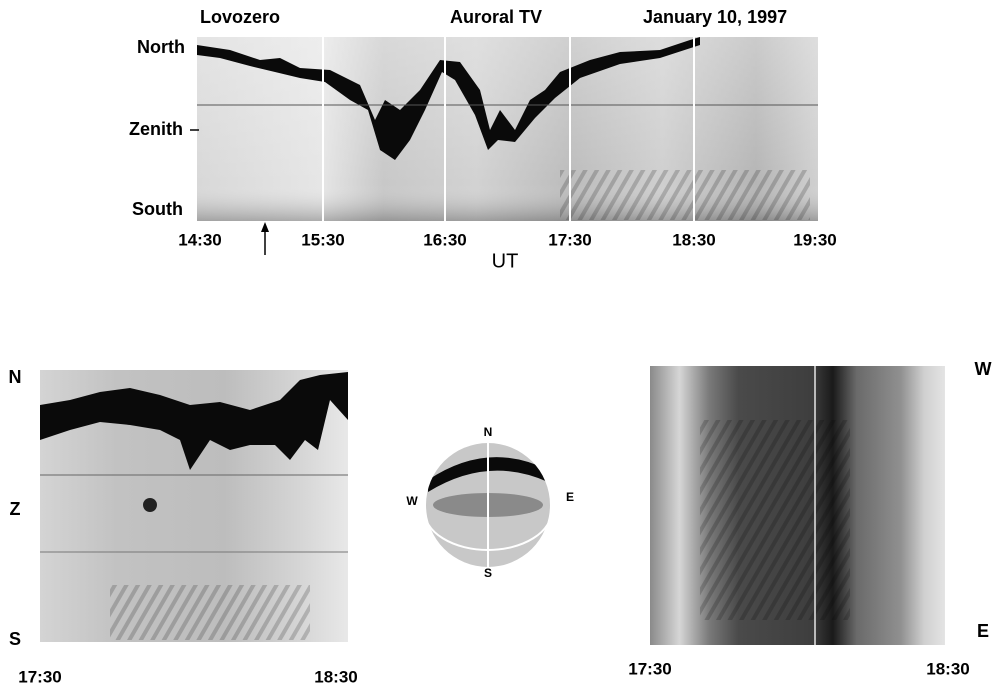 The height and width of the screenshot is (693, 994). I want to click on ew-keogram, so click(797, 505).